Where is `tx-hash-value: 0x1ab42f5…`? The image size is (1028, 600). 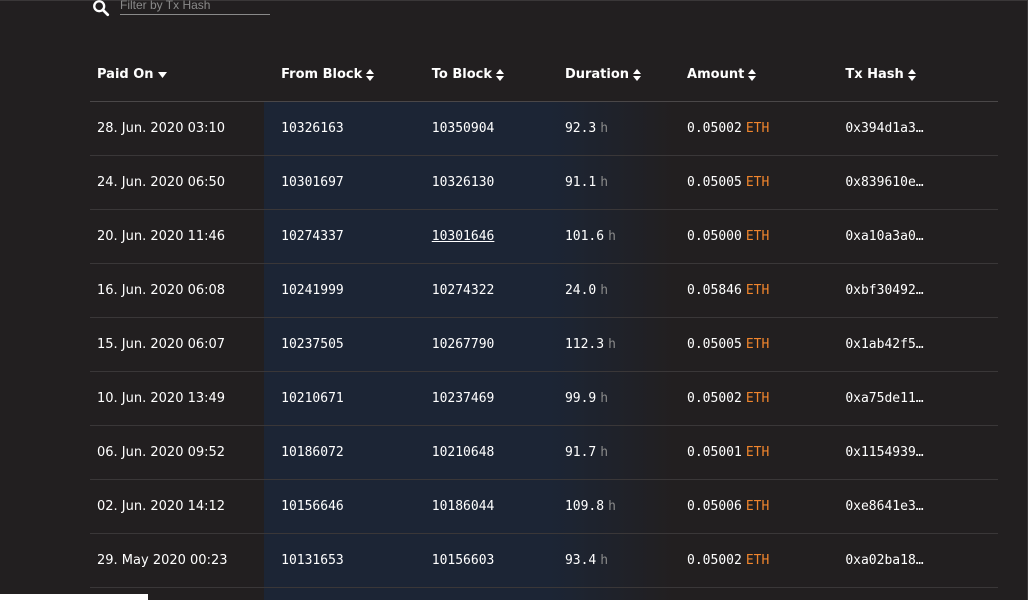 tx-hash-value: 0x1ab42f5… is located at coordinates (884, 344).